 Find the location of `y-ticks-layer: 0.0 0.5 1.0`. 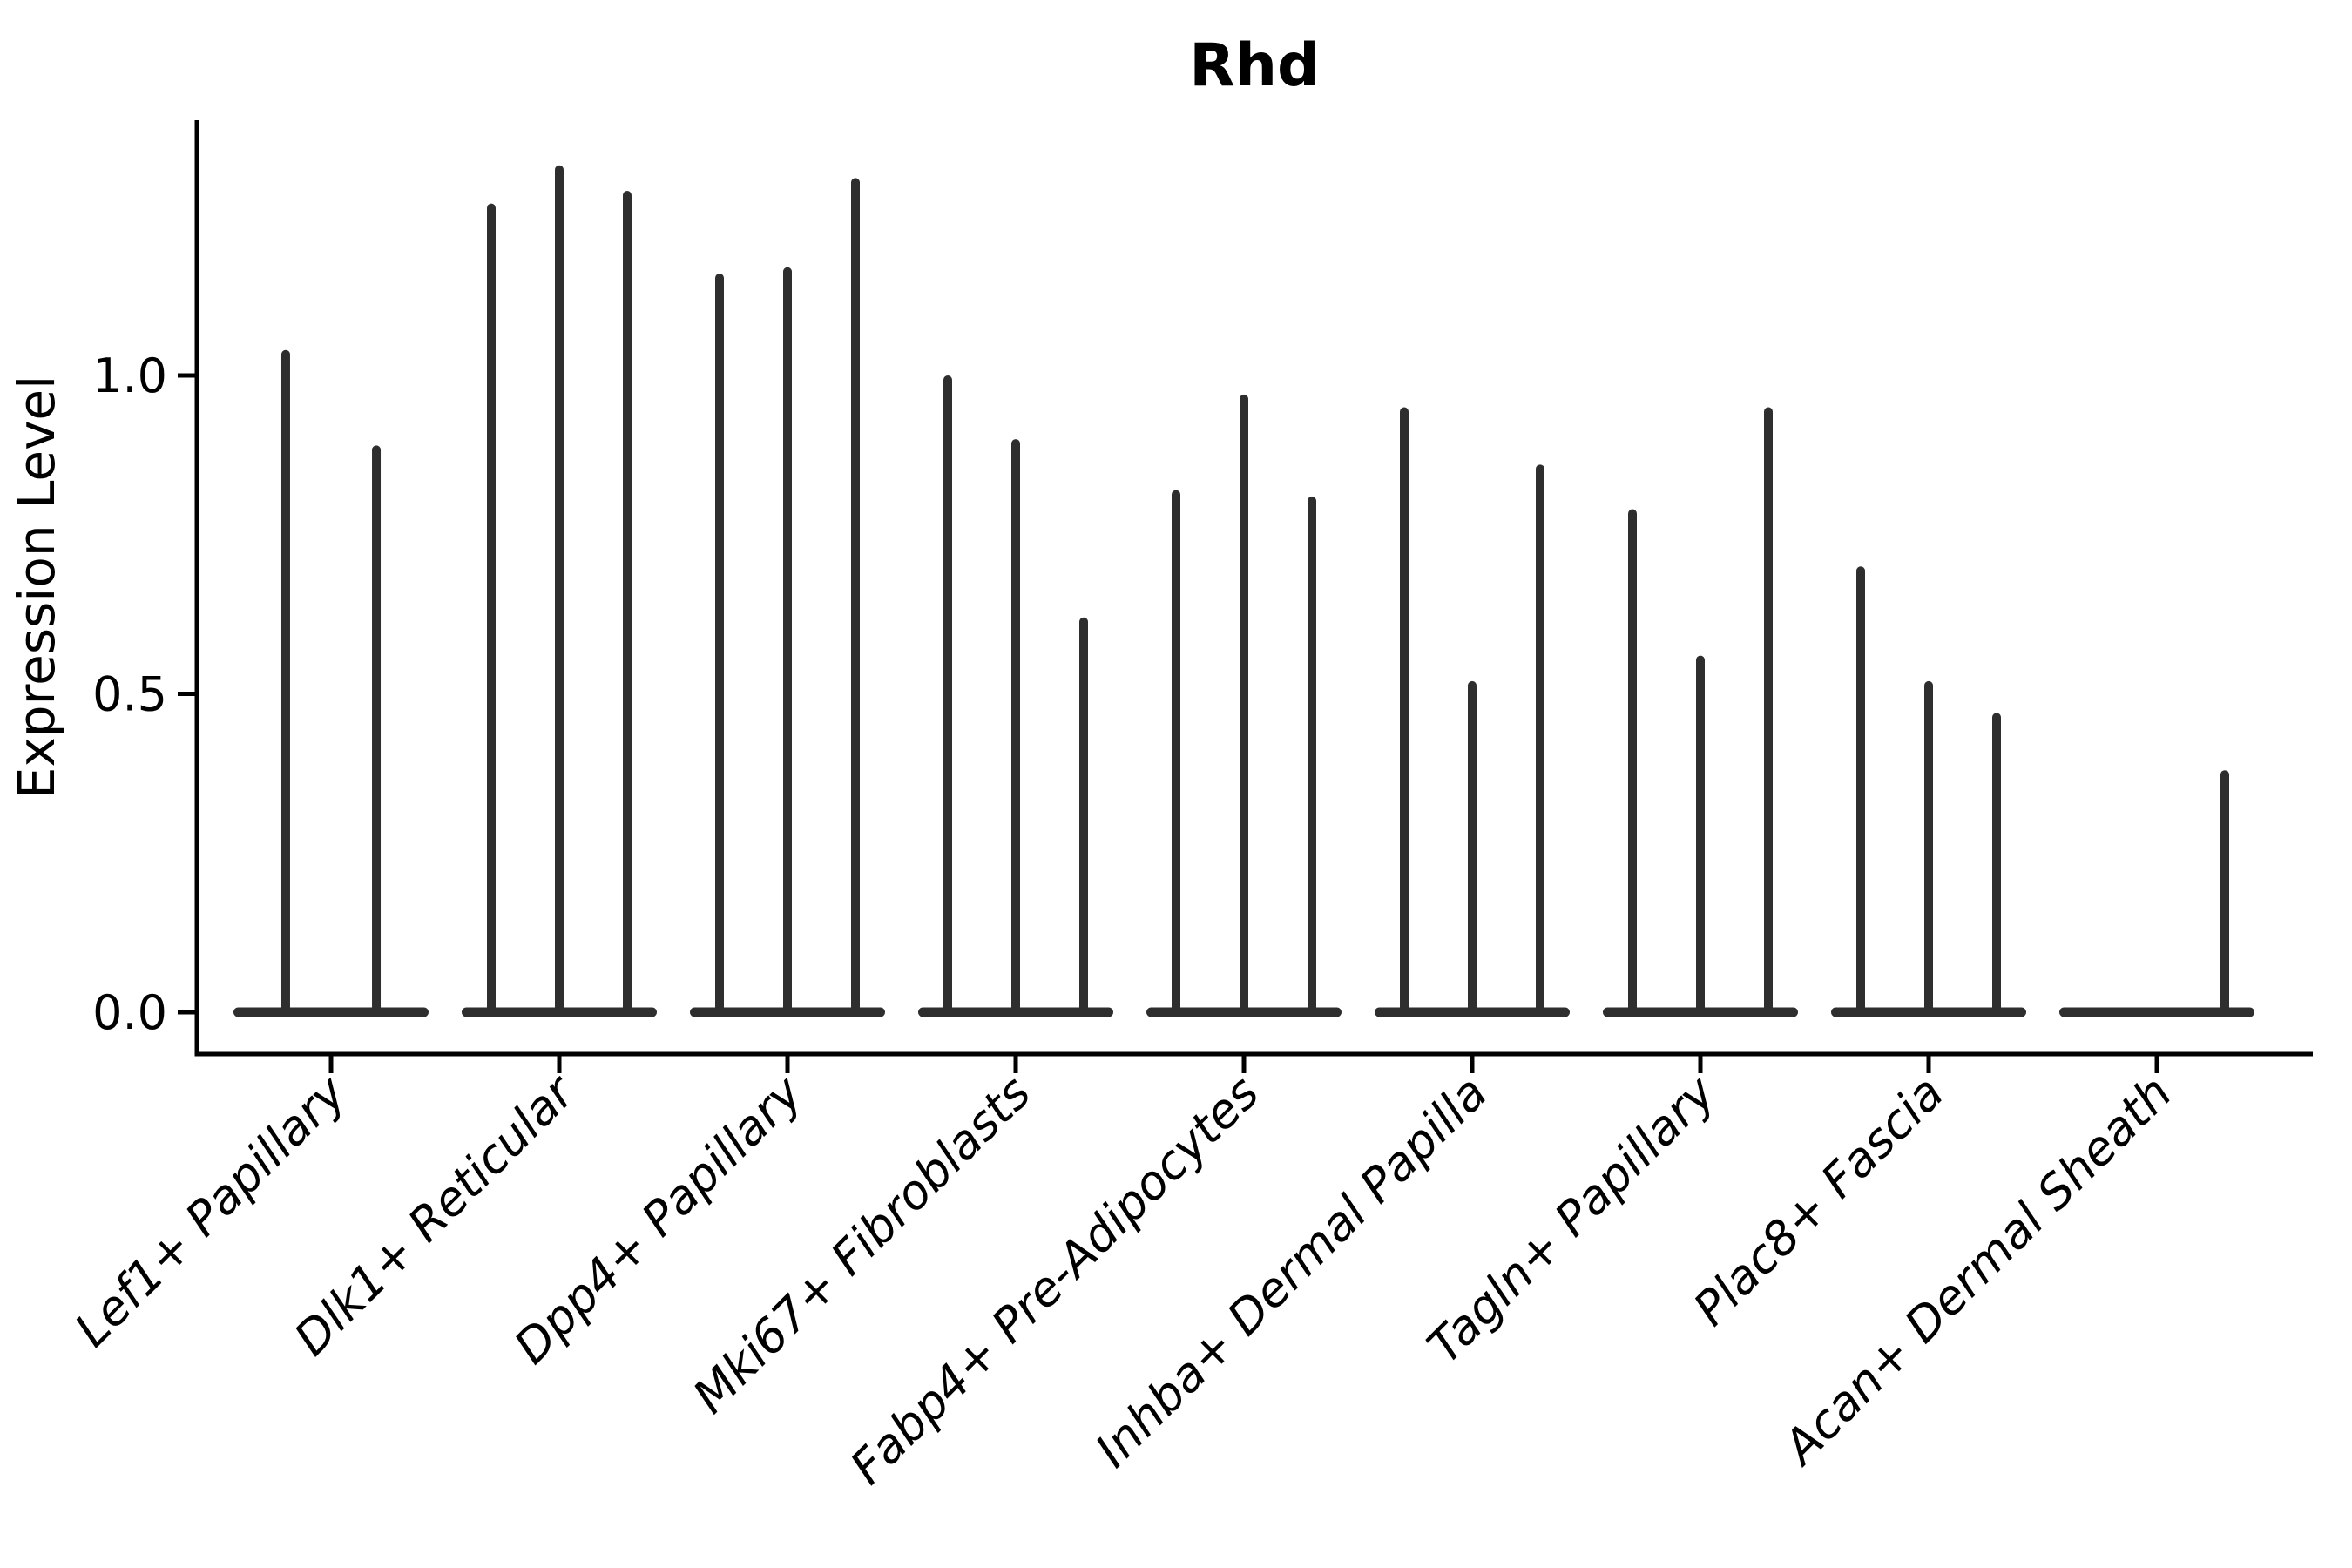

y-ticks-layer: 0.0 0.5 1.0 is located at coordinates (145, 694).